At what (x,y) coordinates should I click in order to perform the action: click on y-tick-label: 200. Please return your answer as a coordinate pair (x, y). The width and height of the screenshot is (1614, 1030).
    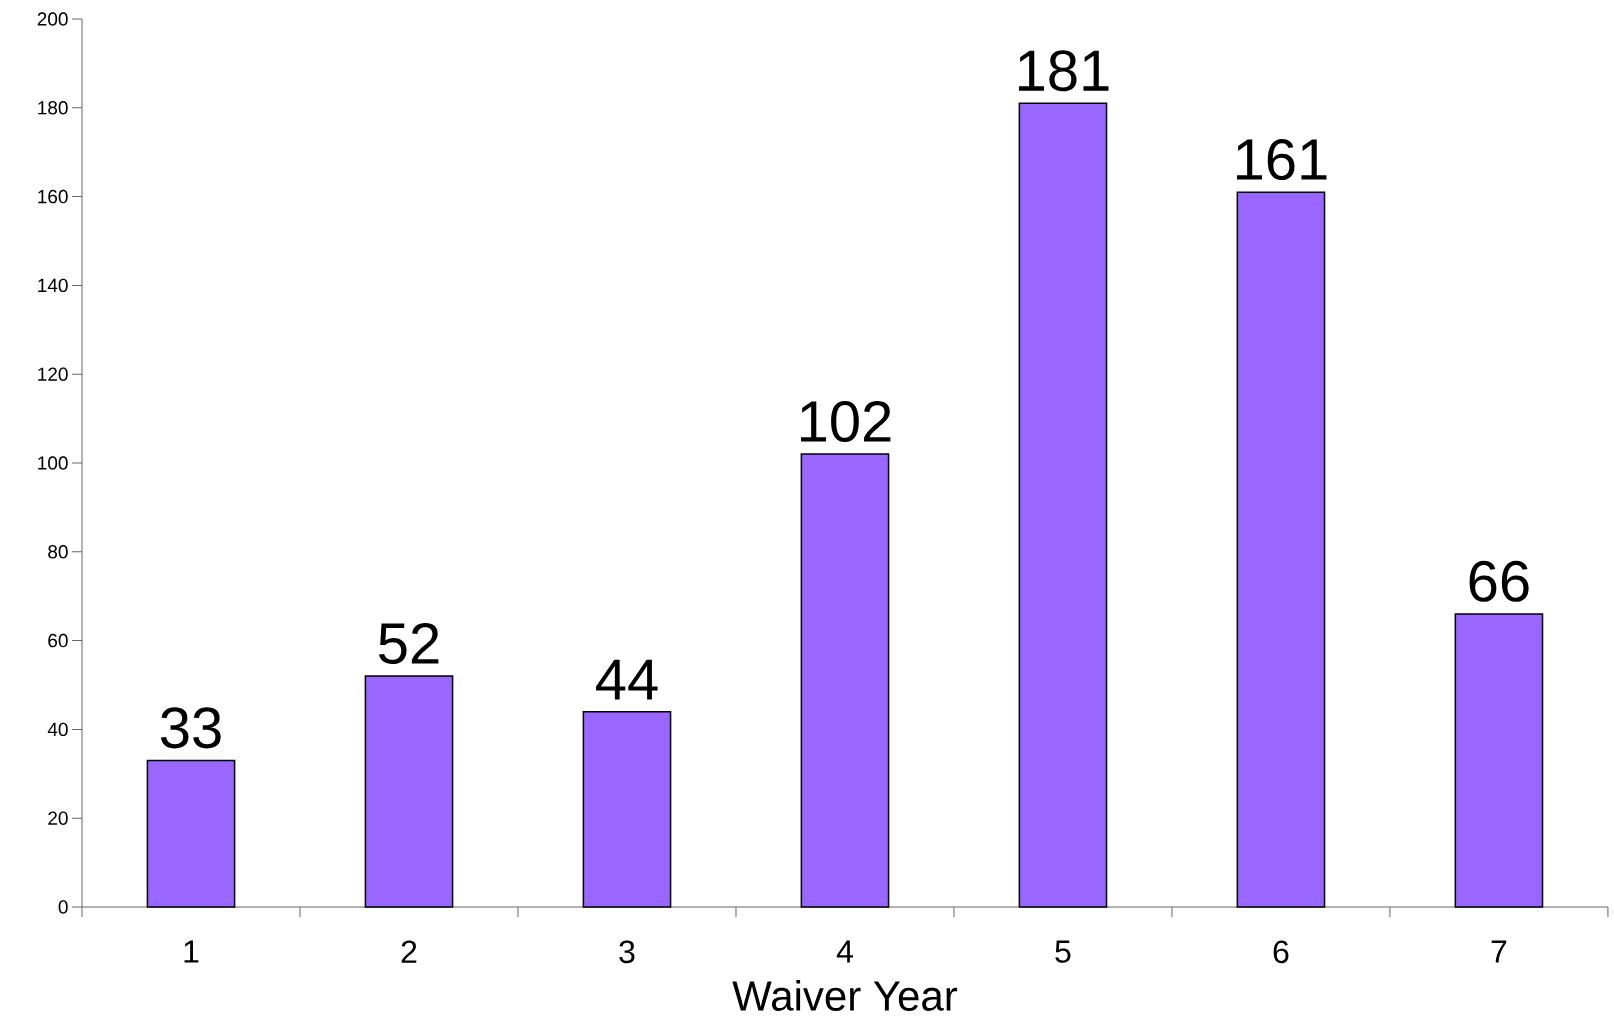
    Looking at the image, I should click on (52, 19).